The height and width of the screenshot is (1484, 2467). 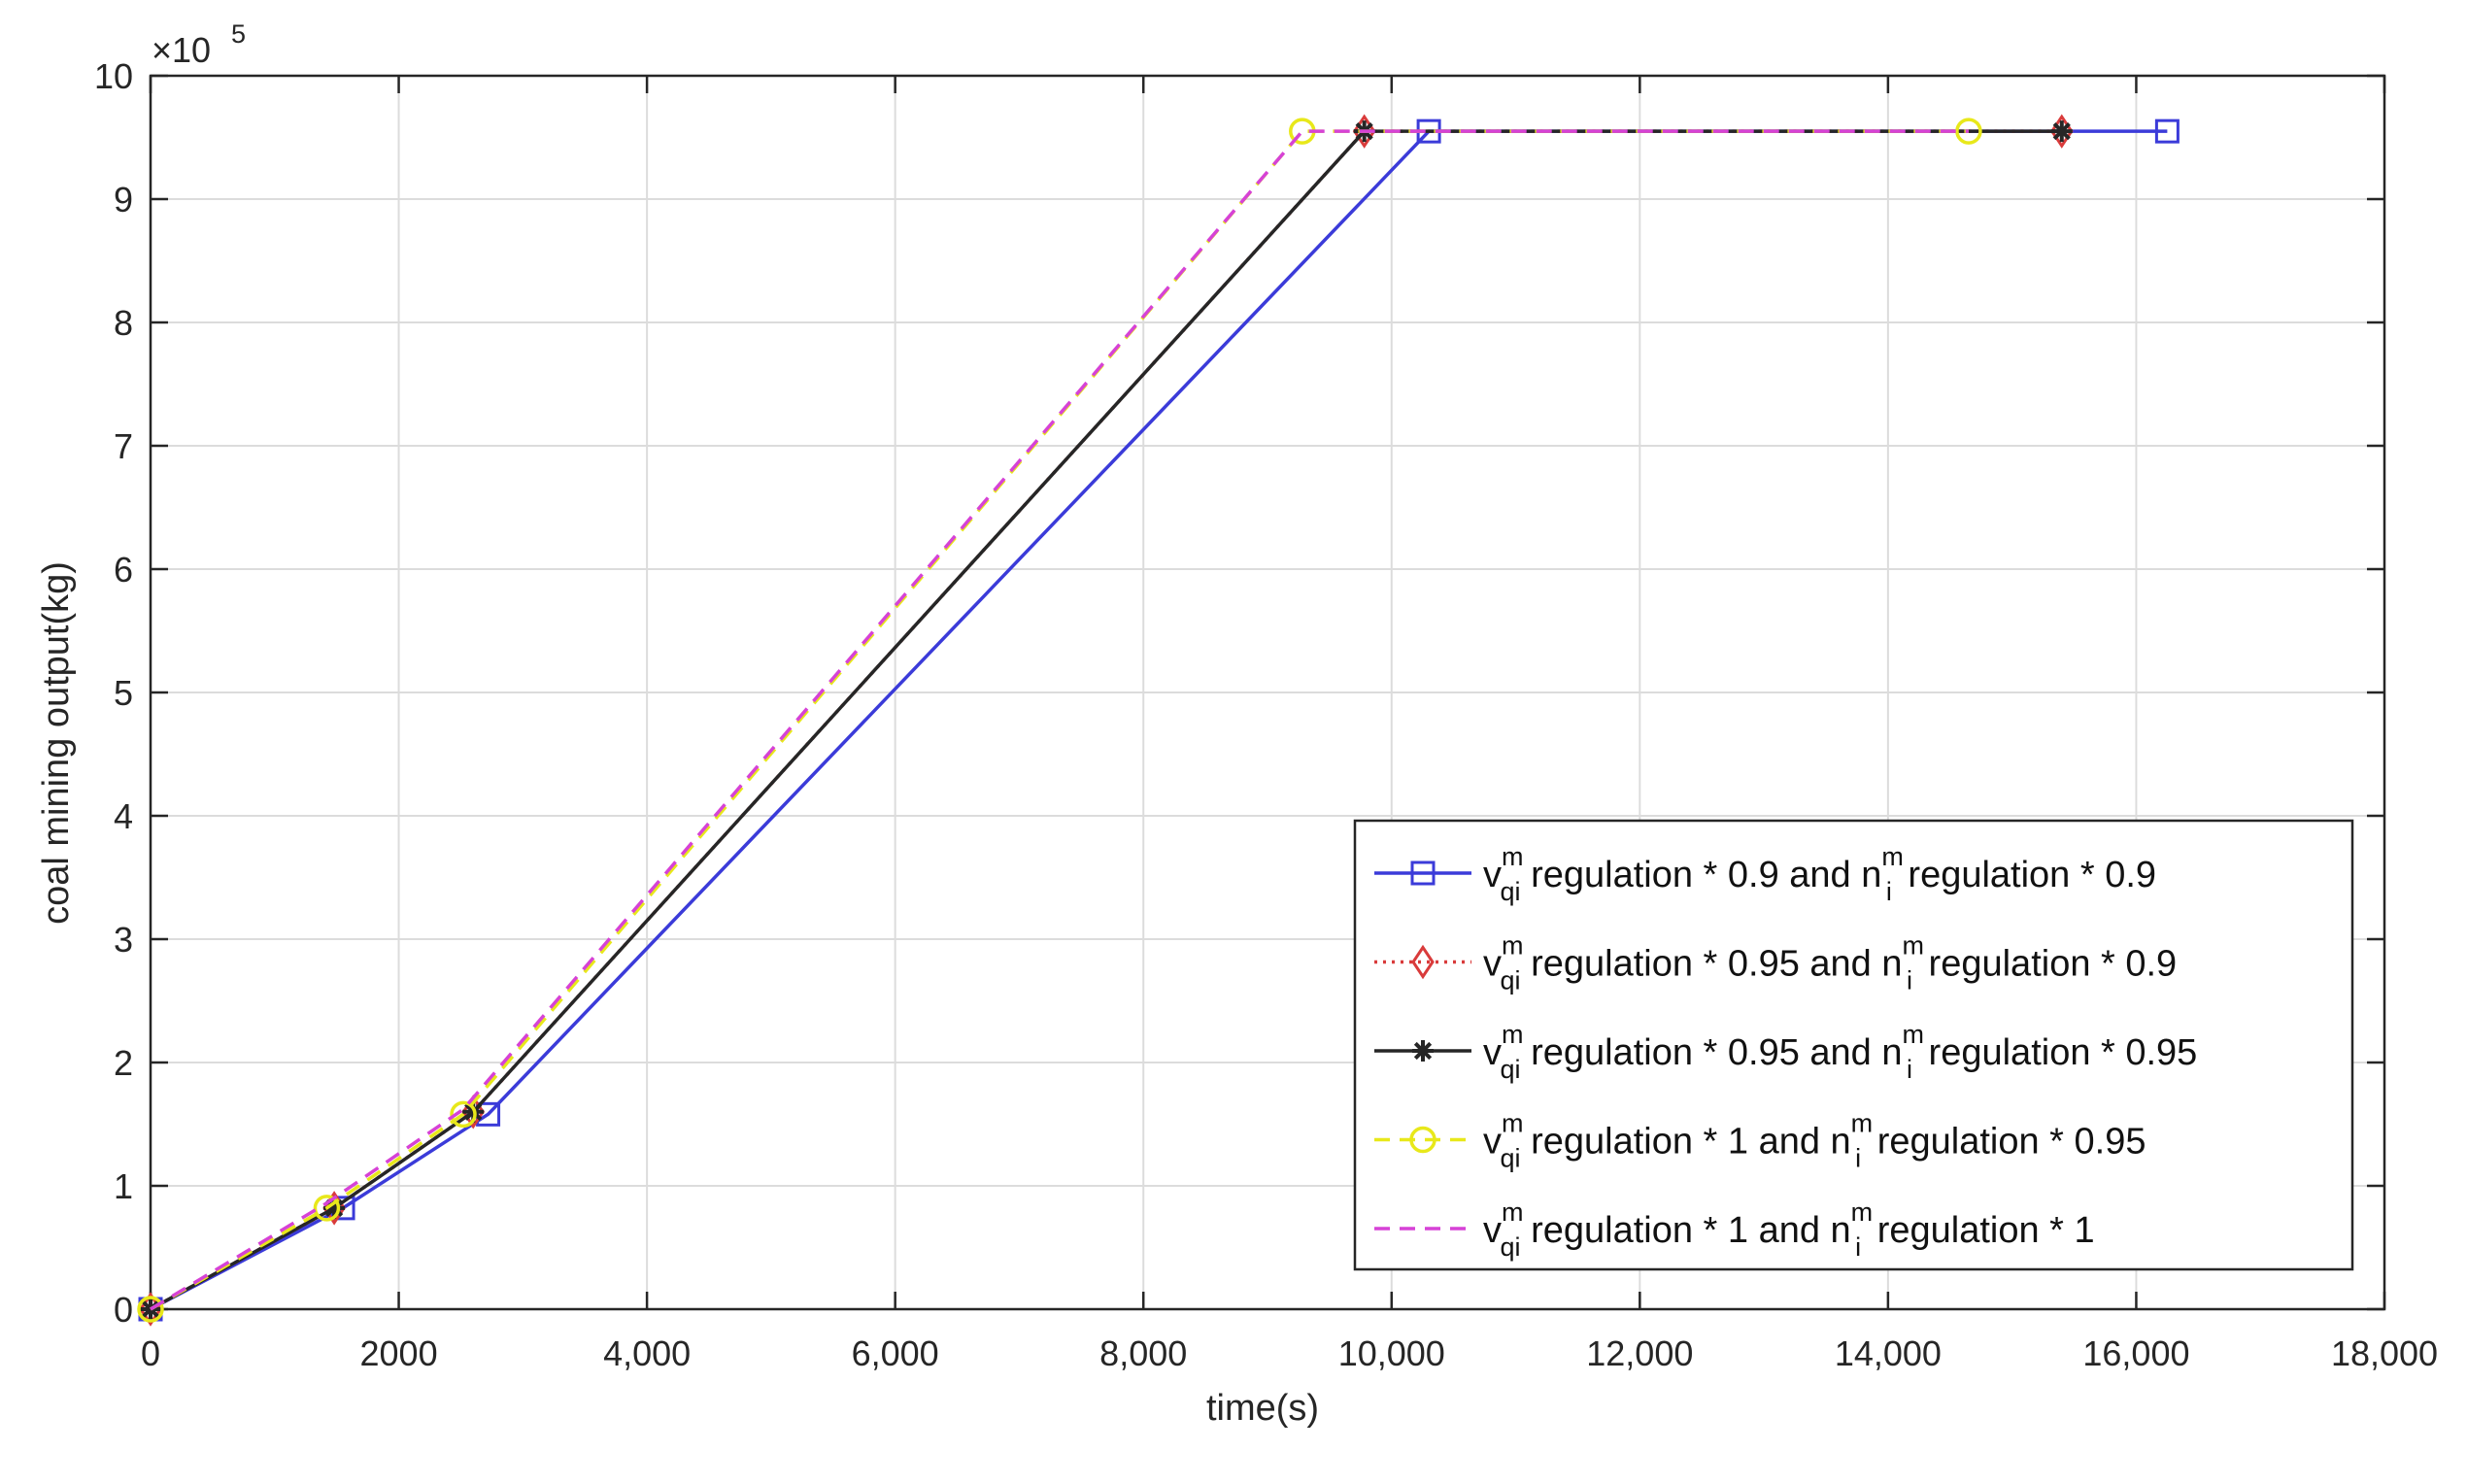 I want to click on legend-text-tail: regulation * 1, so click(x=1981, y=1231).